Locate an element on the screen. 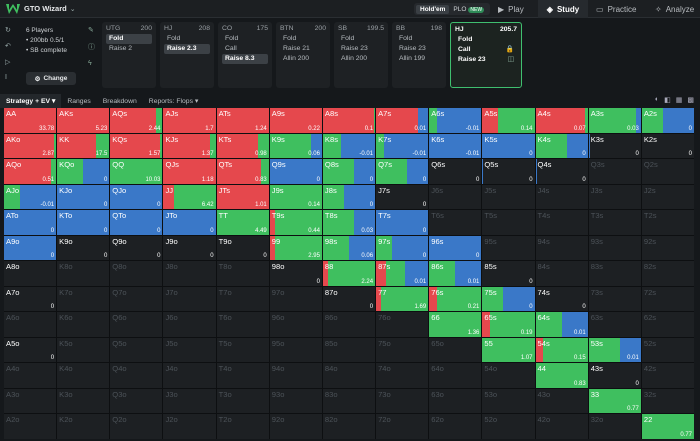 This screenshot has width=700, height=441. hand-cell-AKs: AKs 5.23 is located at coordinates (83, 120).